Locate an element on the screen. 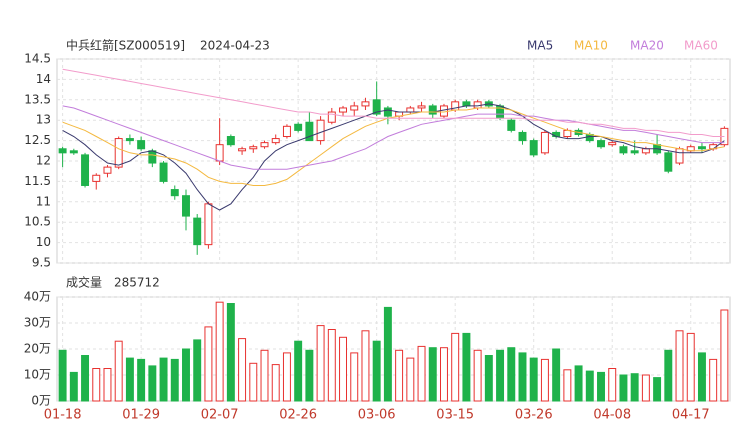 The image size is (740, 440). volume-tick-label: 20万 is located at coordinates (37, 349).